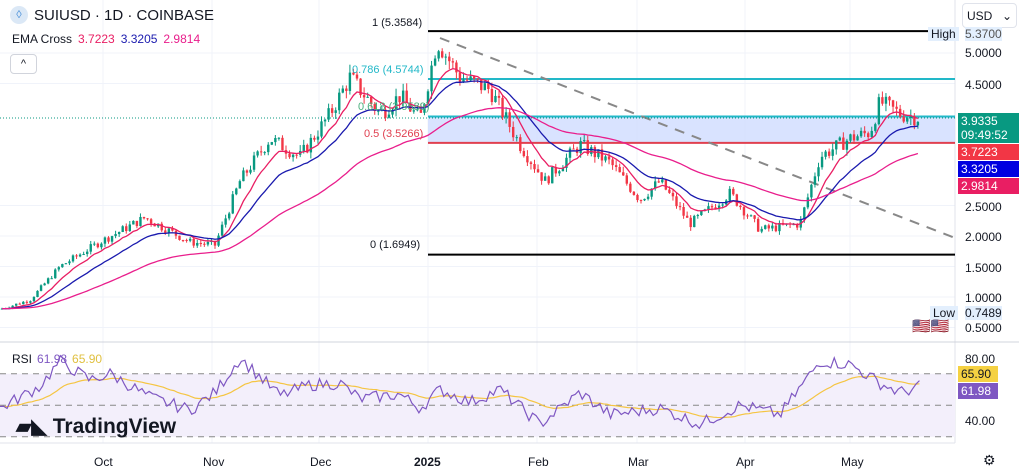 Image resolution: width=1019 pixels, height=473 pixels. I want to click on fib-level-05: 0.5 (3.5266), so click(394, 134).